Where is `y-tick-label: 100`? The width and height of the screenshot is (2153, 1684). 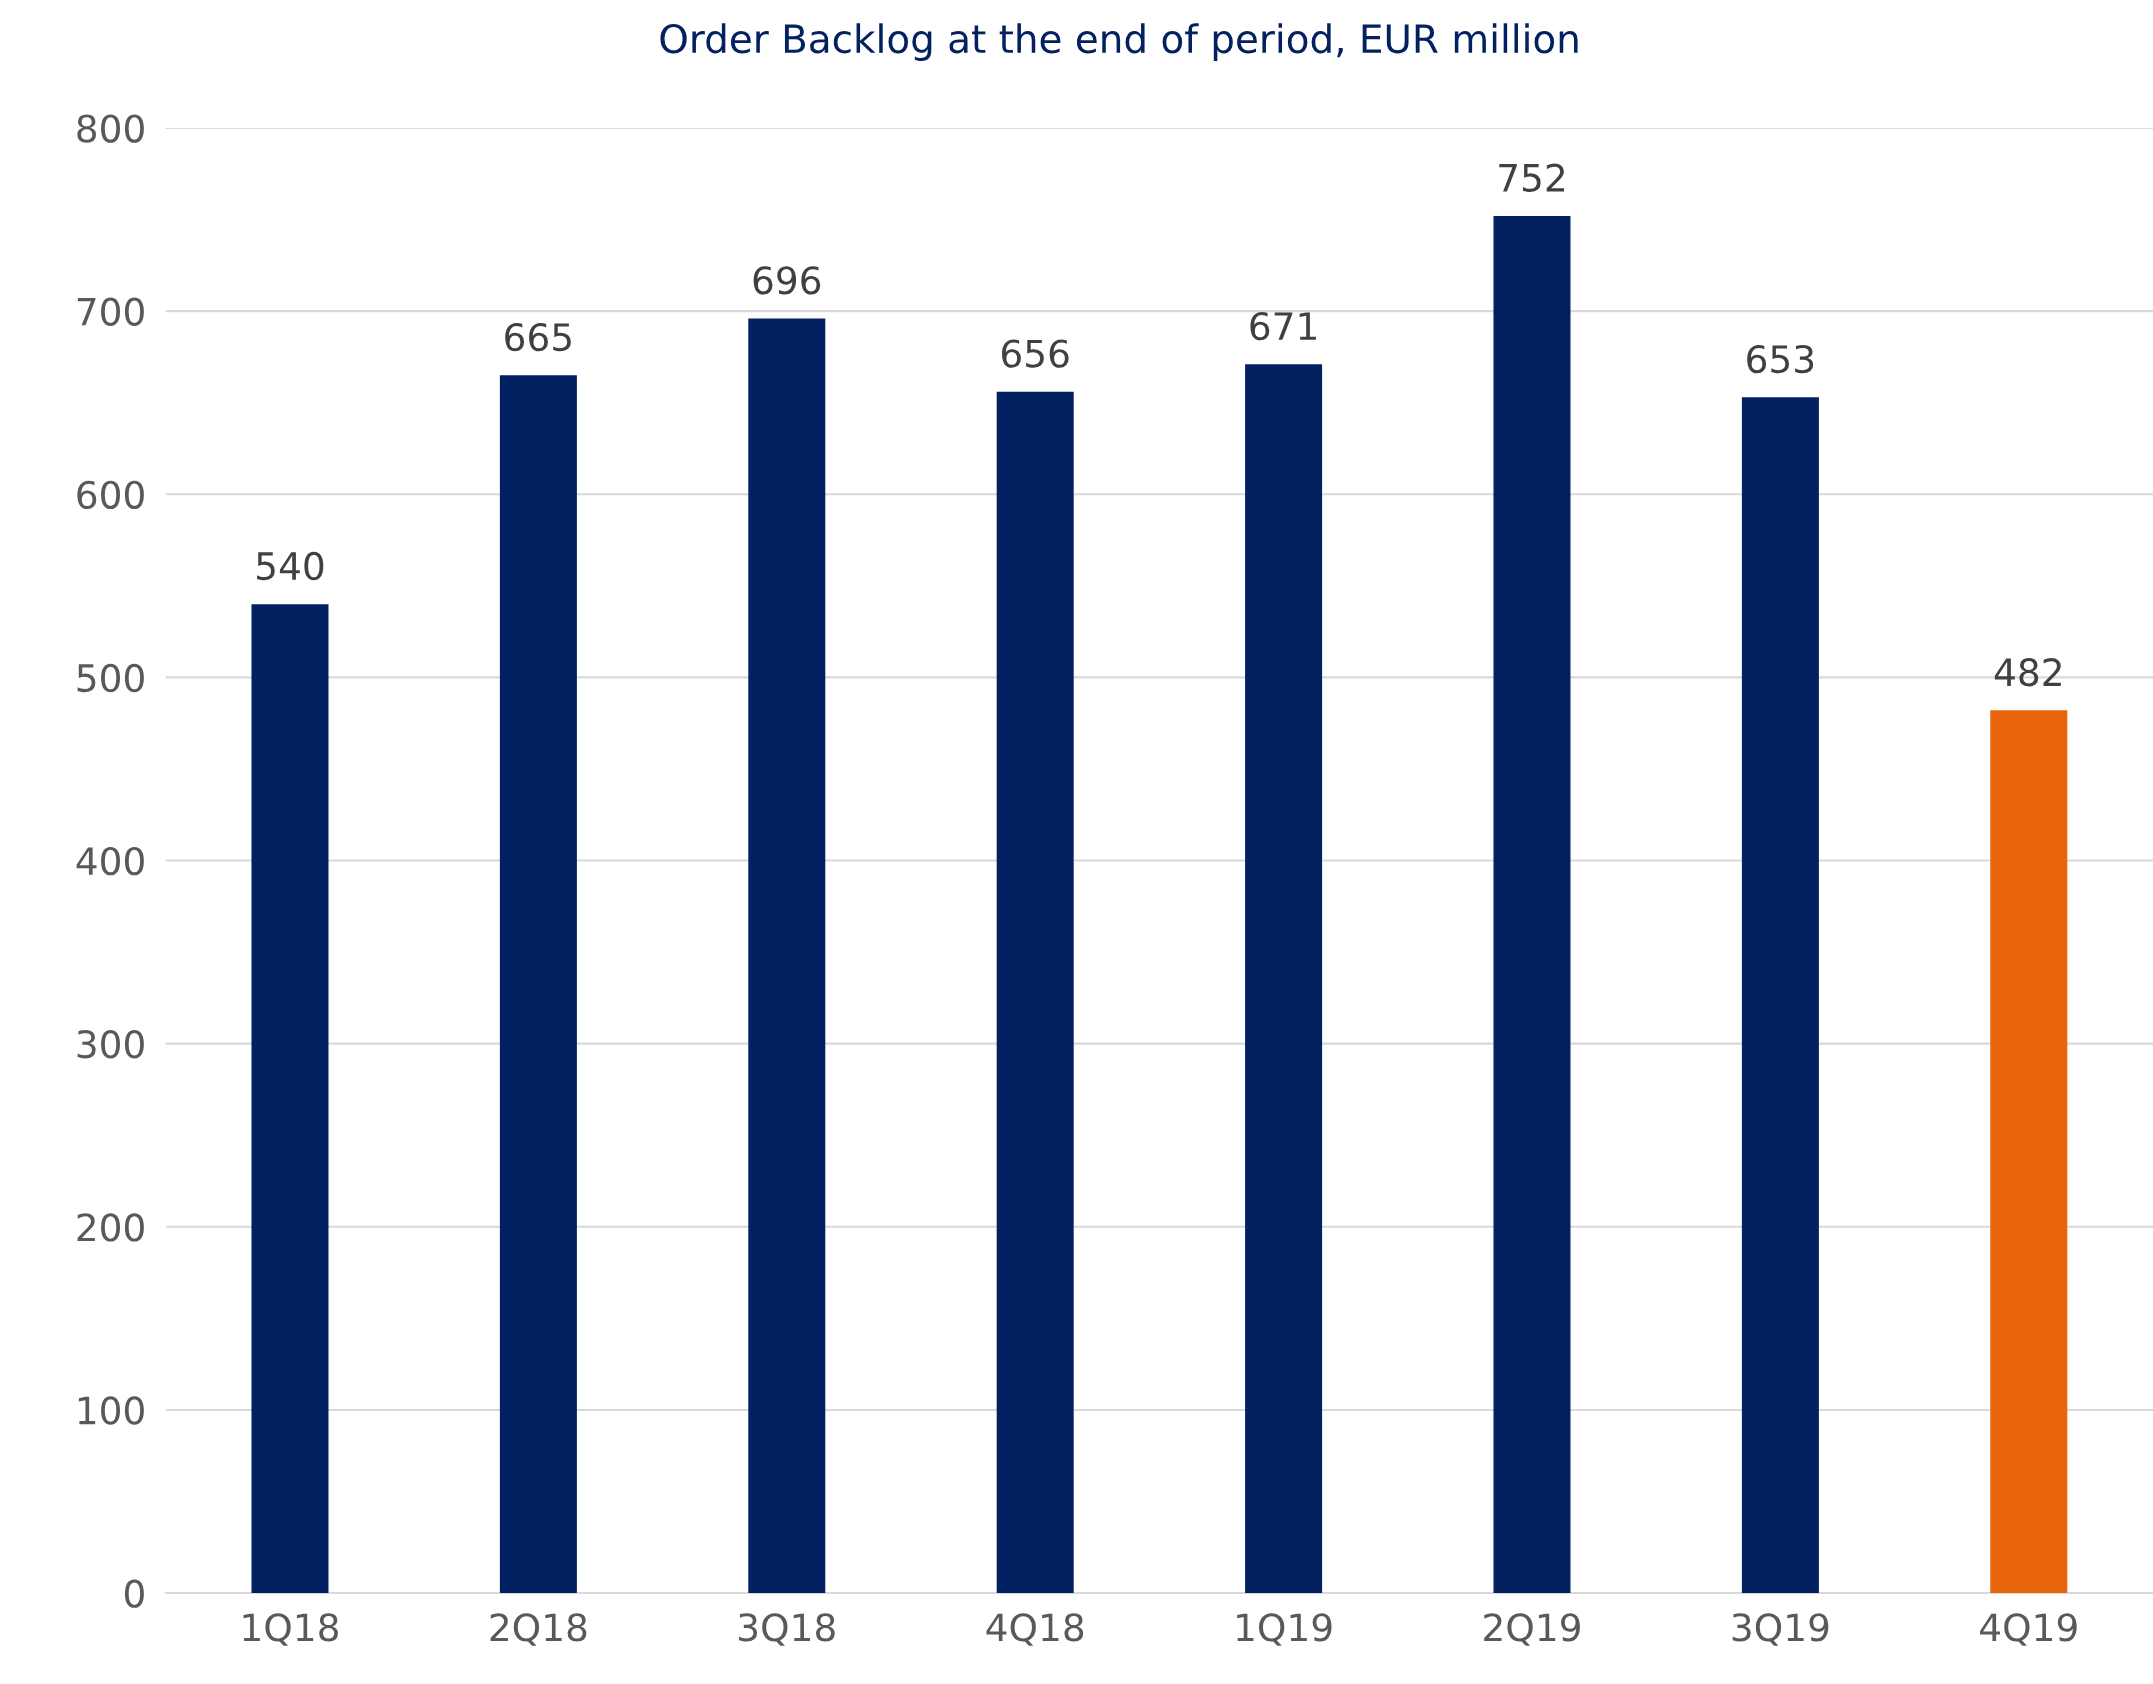
y-tick-label: 100 is located at coordinates (111, 1410).